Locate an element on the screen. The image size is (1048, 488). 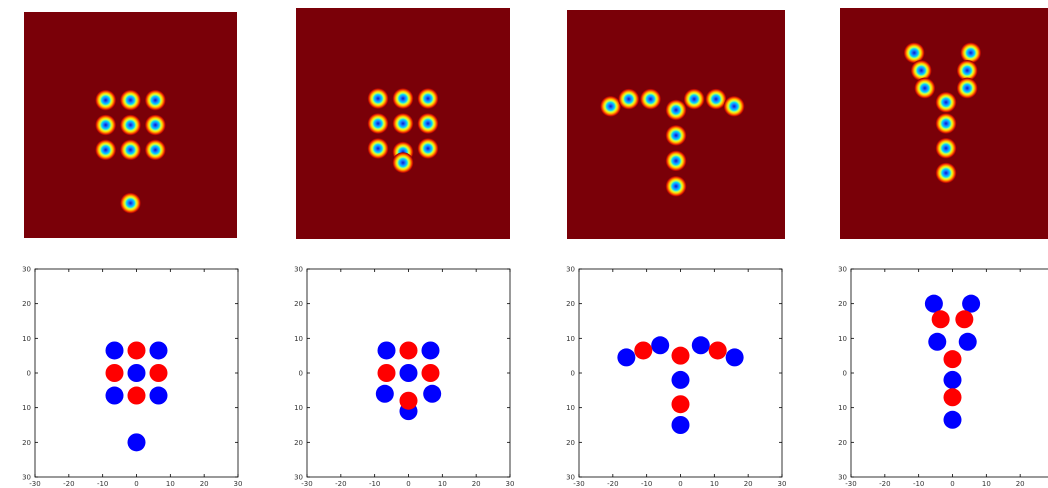
density-heatmap-grid-with-tail is located at coordinates (403, 123).